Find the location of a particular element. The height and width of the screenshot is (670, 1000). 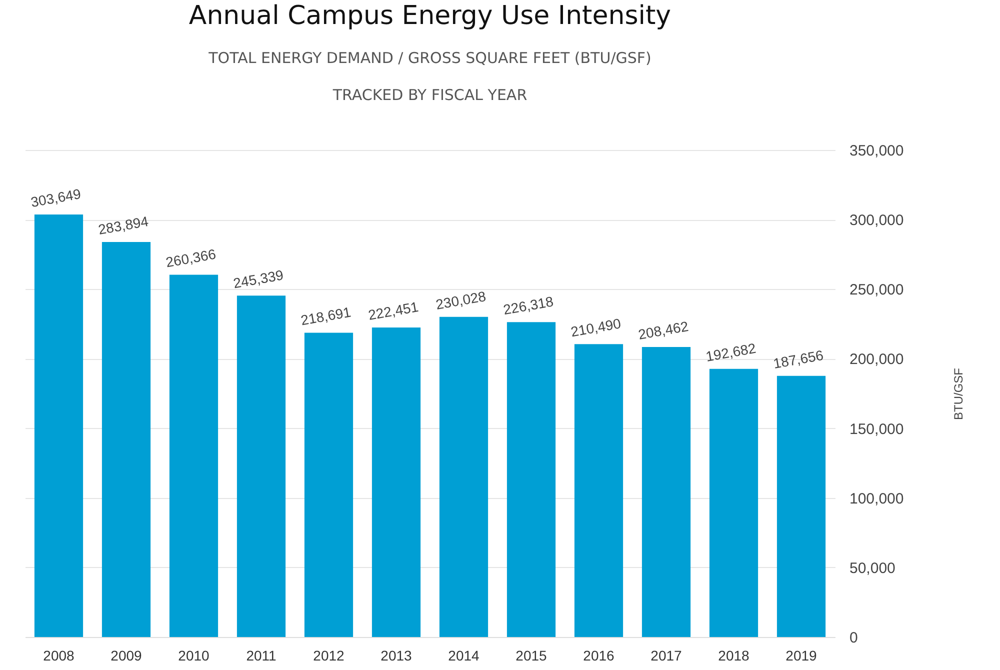

y-tick-label: 300,000 is located at coordinates (877, 221).